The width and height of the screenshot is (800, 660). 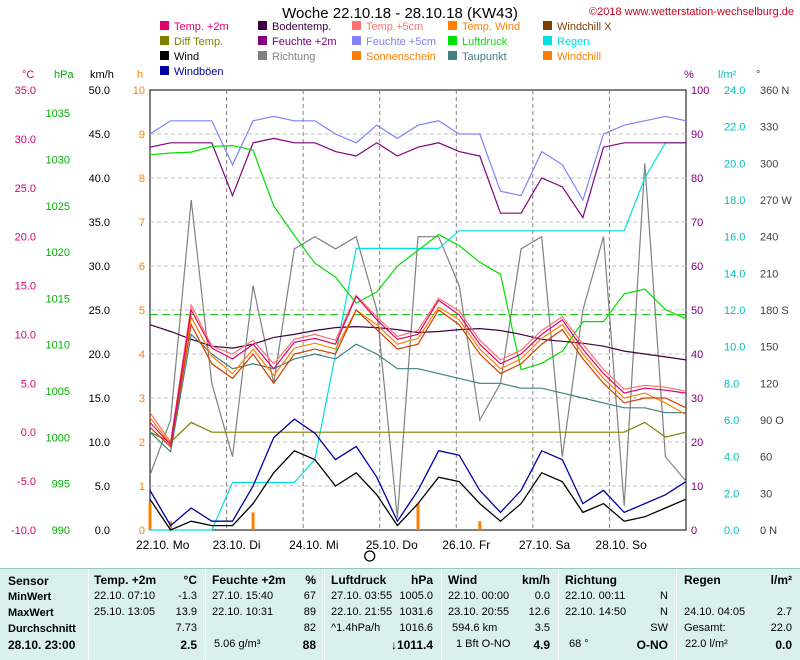 I want to click on axis-tick-pct: 20, so click(x=697, y=443).